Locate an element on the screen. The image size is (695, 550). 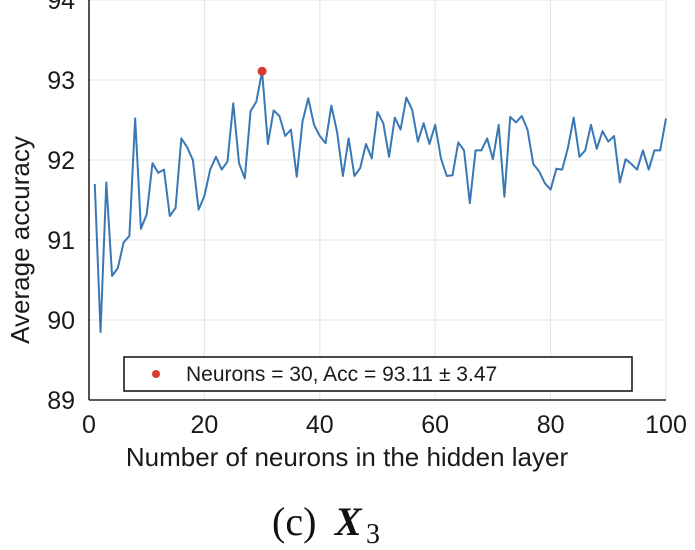
caption-label: (c) is located at coordinates (294, 521).